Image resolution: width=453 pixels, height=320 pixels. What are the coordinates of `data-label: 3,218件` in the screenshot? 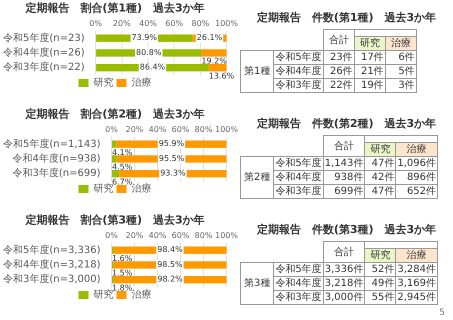 It's located at (344, 283).